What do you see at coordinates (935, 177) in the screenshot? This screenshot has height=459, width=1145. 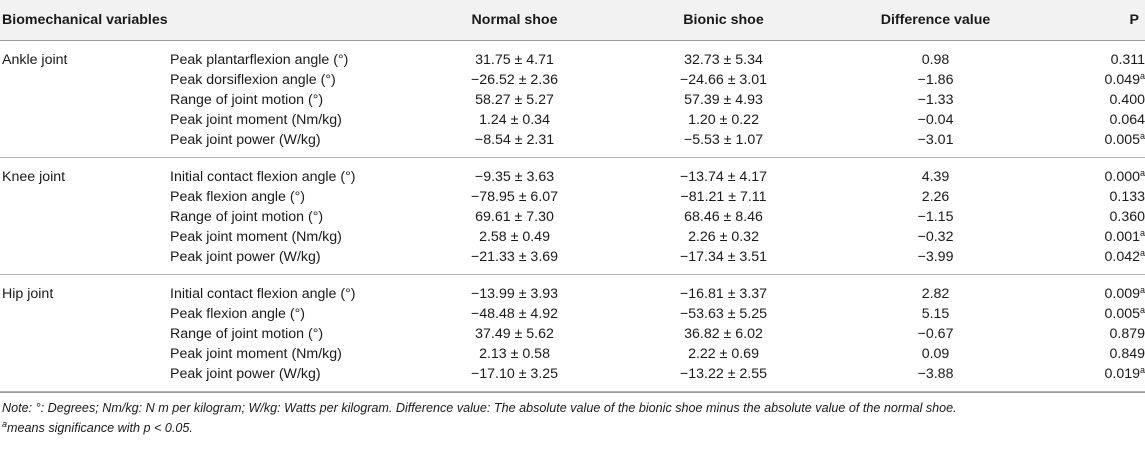 I see `difference-value: 4.39` at bounding box center [935, 177].